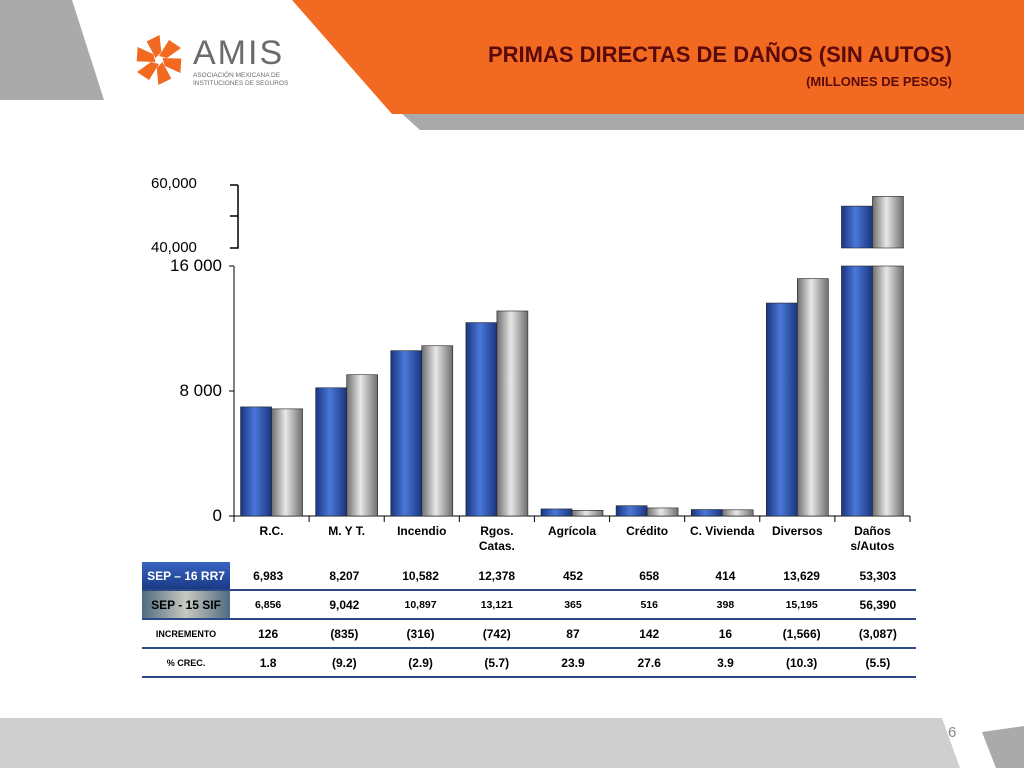 Image resolution: width=1024 pixels, height=768 pixels. What do you see at coordinates (888, 222) in the screenshot?
I see `bar-sep15-upper-segment` at bounding box center [888, 222].